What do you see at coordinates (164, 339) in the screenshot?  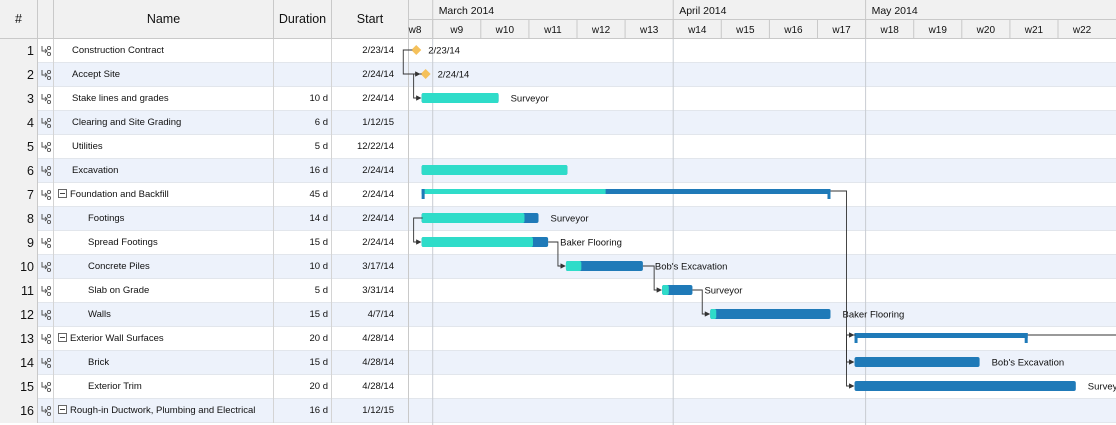 I see `task-name-cell: Exterior Wall Surfaces` at bounding box center [164, 339].